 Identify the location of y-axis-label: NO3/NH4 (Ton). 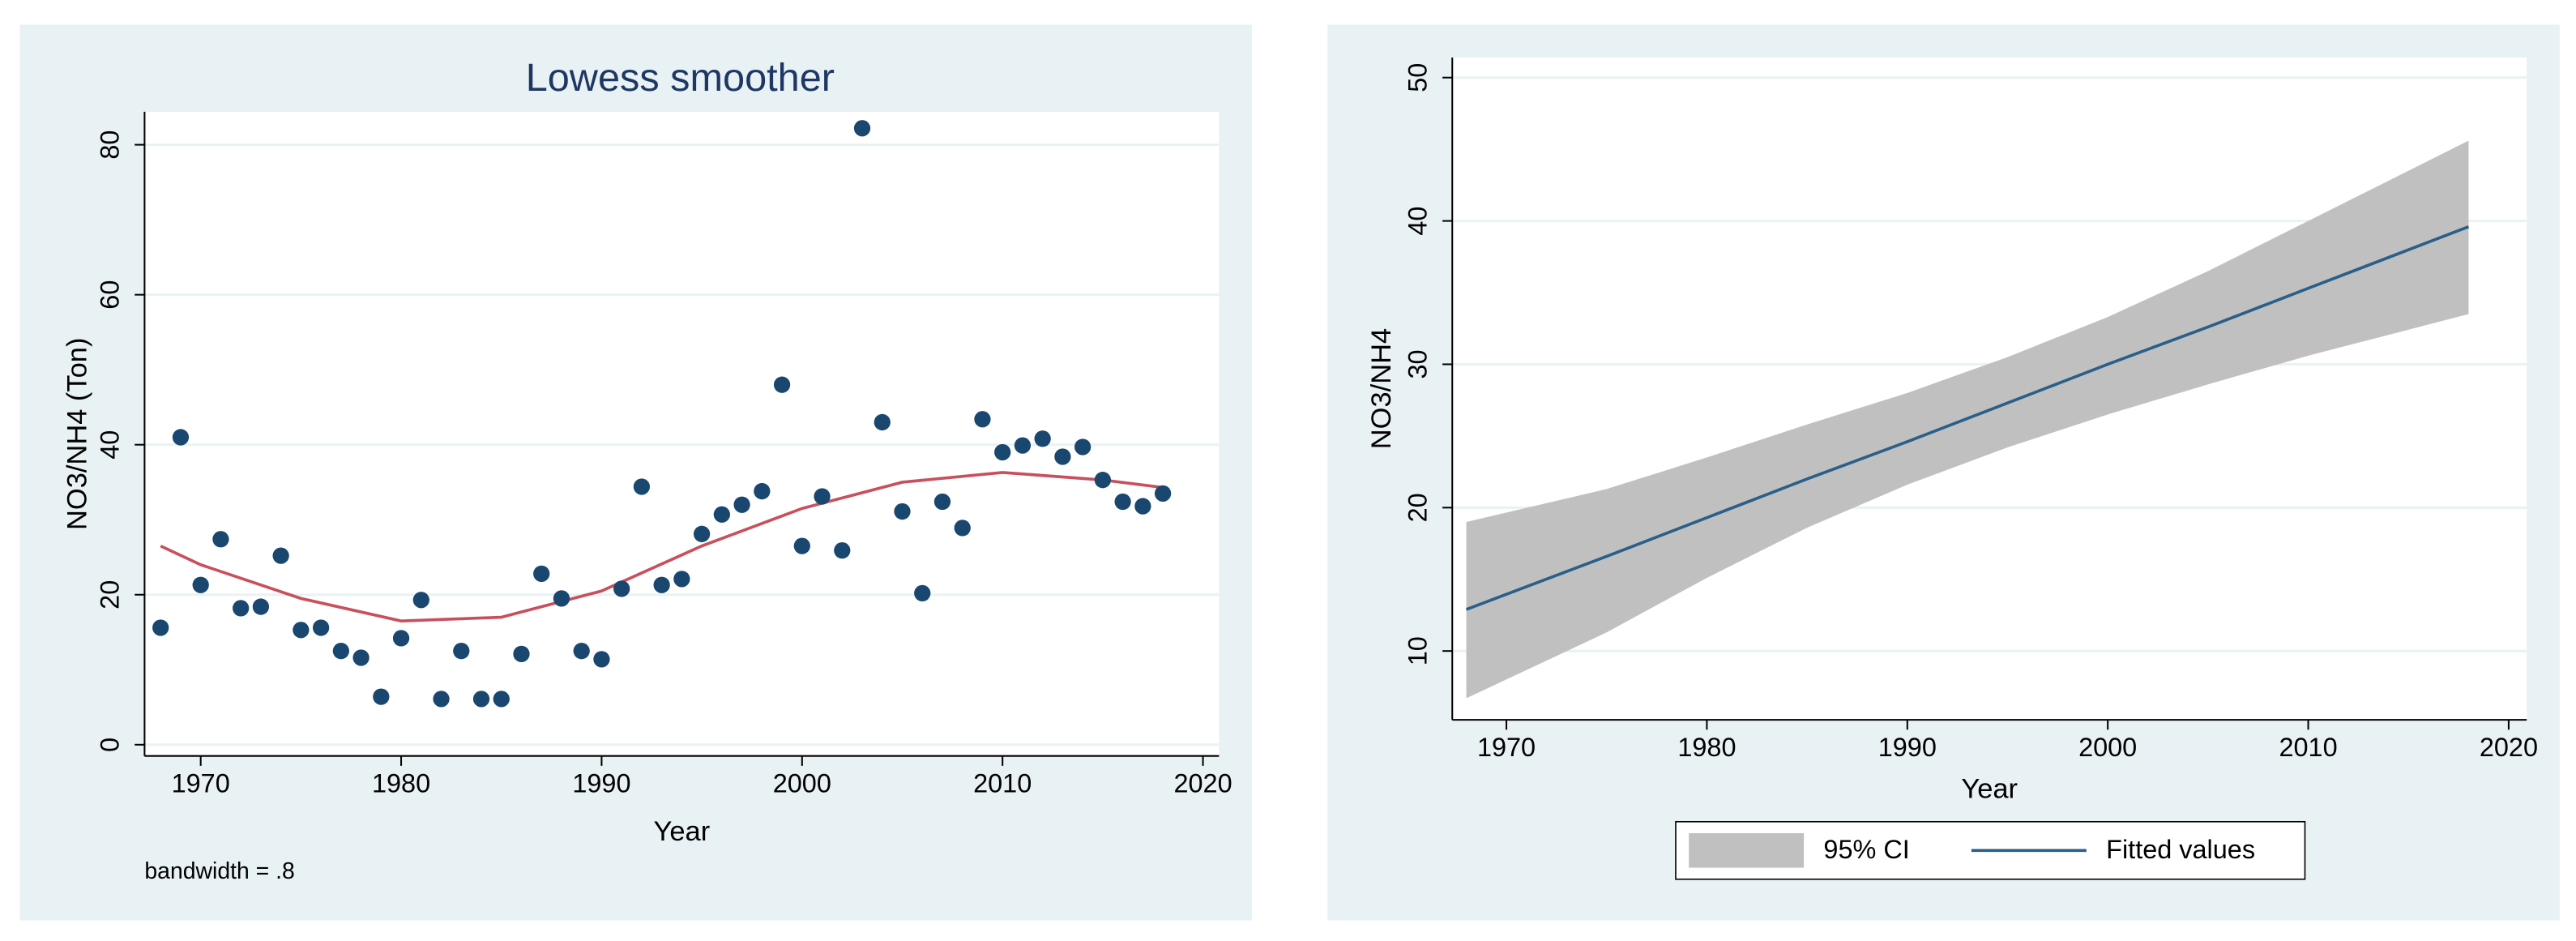
(77, 434).